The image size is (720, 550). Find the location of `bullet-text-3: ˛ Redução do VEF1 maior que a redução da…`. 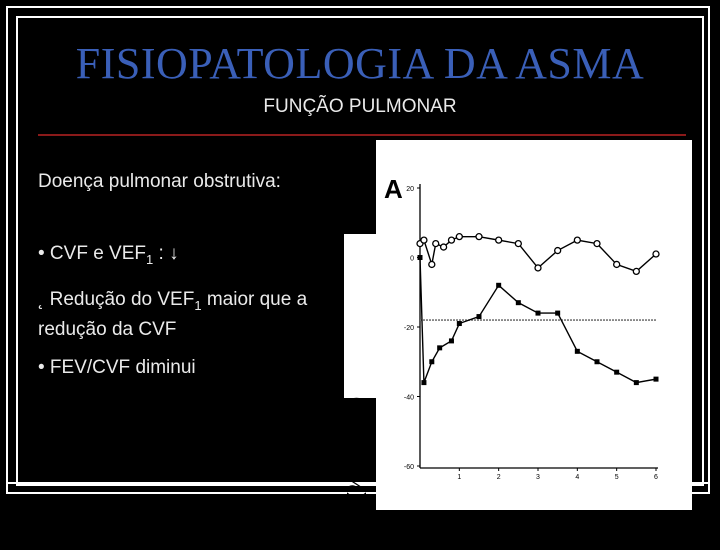

bullet-text-3: ˛ Redução do VEF1 maior que a redução da… is located at coordinates (173, 314).